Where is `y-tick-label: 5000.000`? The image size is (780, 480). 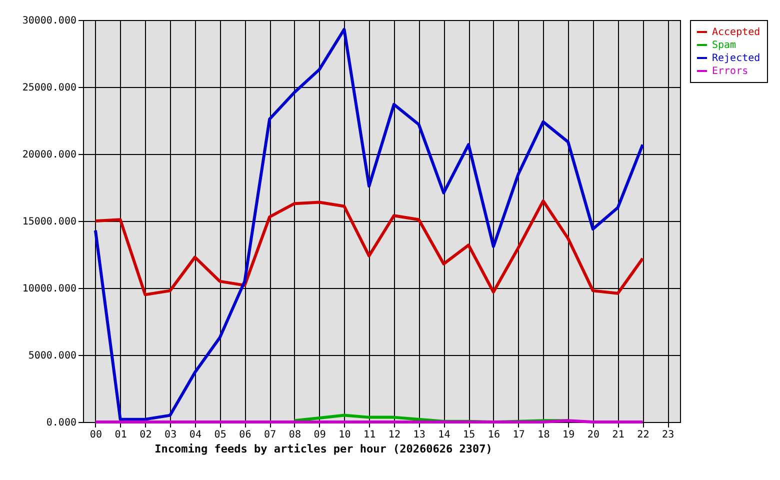
y-tick-label: 5000.000 is located at coordinates (52, 356).